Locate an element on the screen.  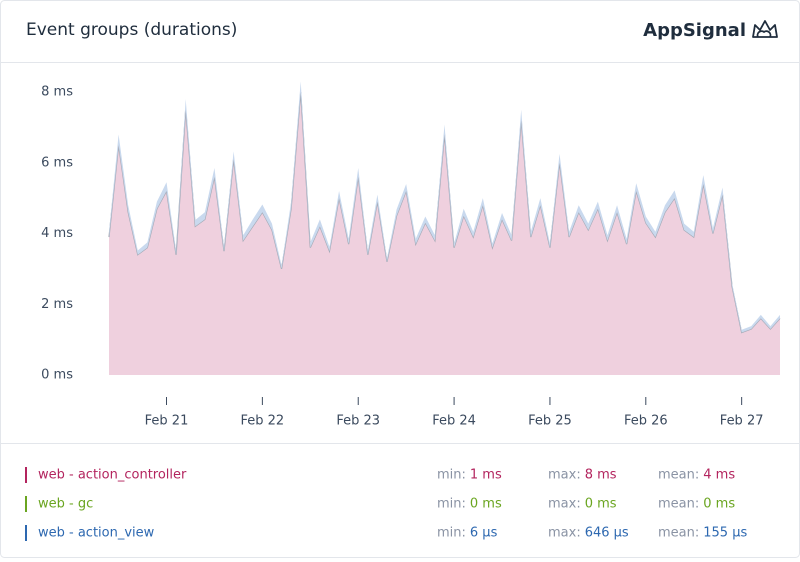
stat-value: 1 ms is located at coordinates (486, 475).